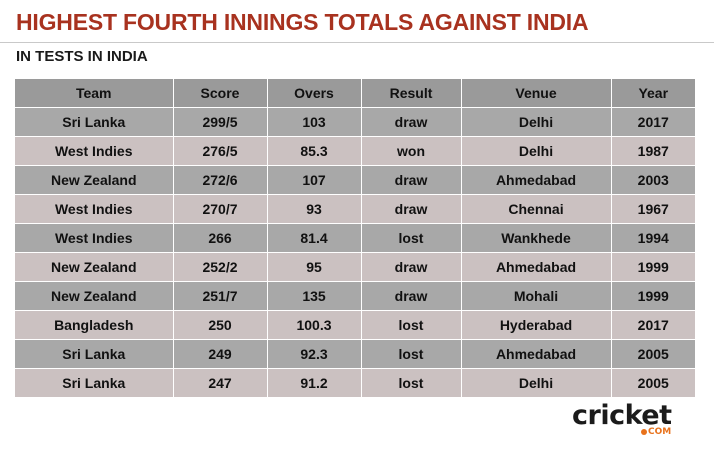  What do you see at coordinates (410, 151) in the screenshot?
I see `cell-result: won` at bounding box center [410, 151].